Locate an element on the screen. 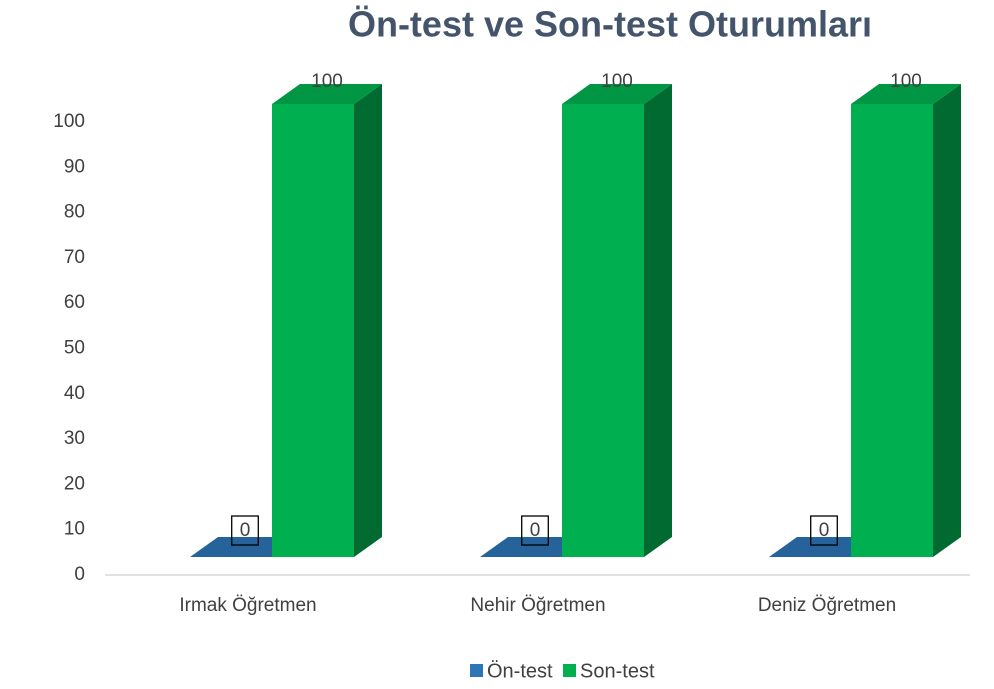 The width and height of the screenshot is (994, 689). chart-title: Ön-test ve Son-test Oturumları is located at coordinates (610, 24).